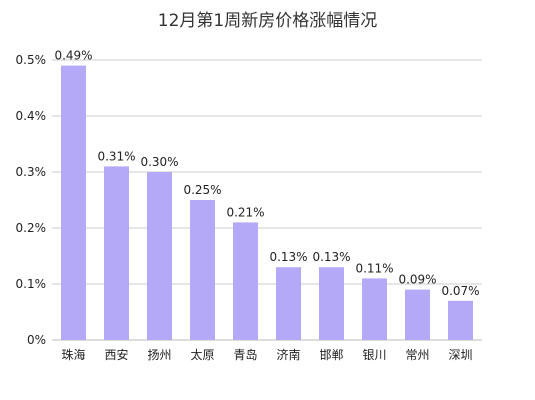 Image resolution: width=535 pixels, height=400 pixels. I want to click on data-label: 0.30%, so click(159, 162).